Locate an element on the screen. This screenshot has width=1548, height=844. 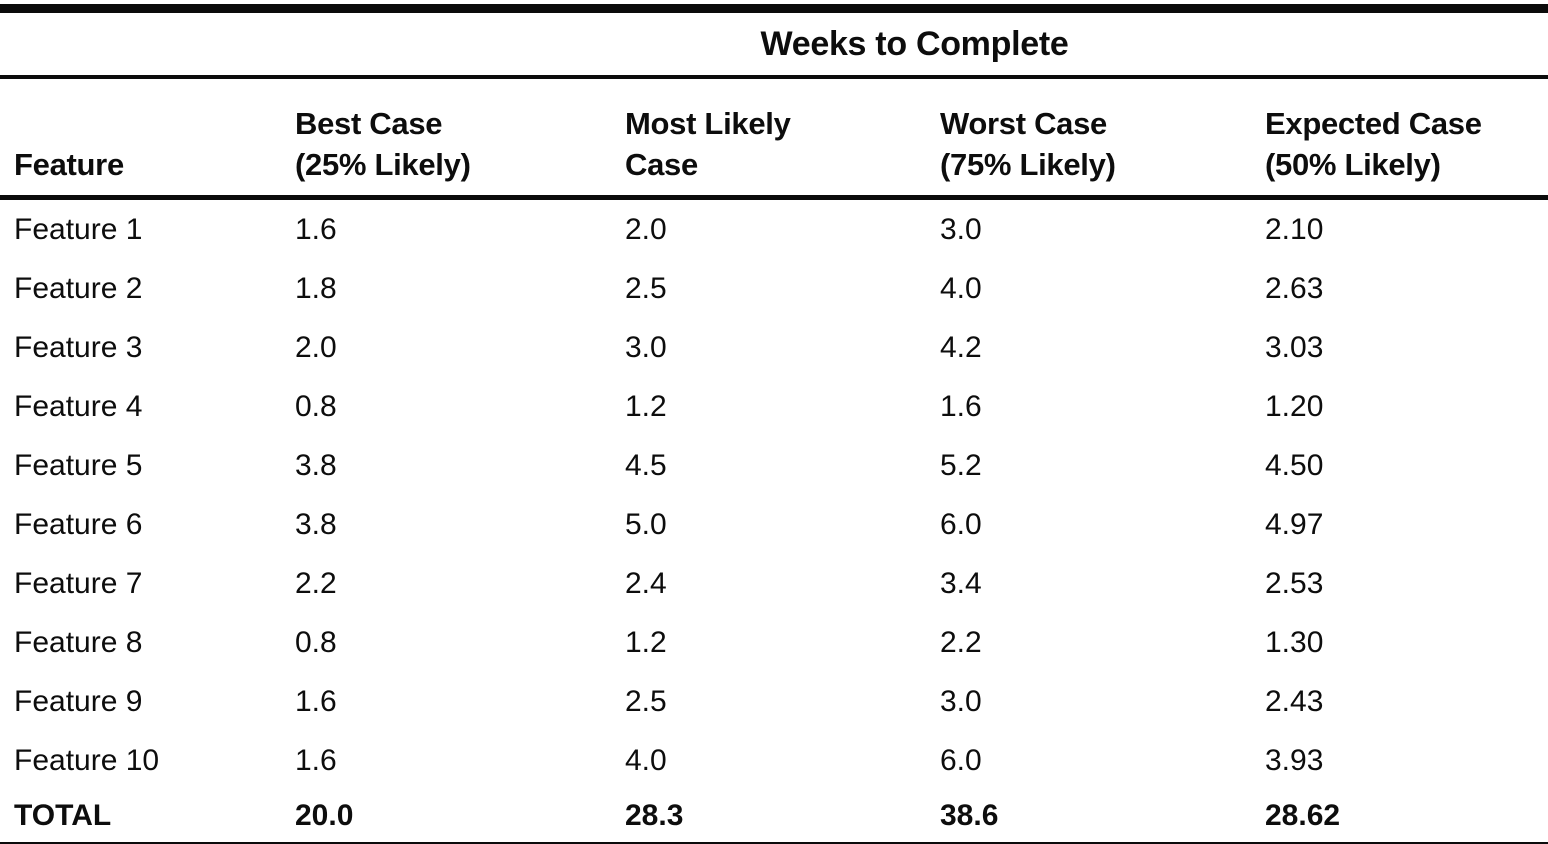
column-header-most-likely: Most Likely Case is located at coordinates (768, 138).